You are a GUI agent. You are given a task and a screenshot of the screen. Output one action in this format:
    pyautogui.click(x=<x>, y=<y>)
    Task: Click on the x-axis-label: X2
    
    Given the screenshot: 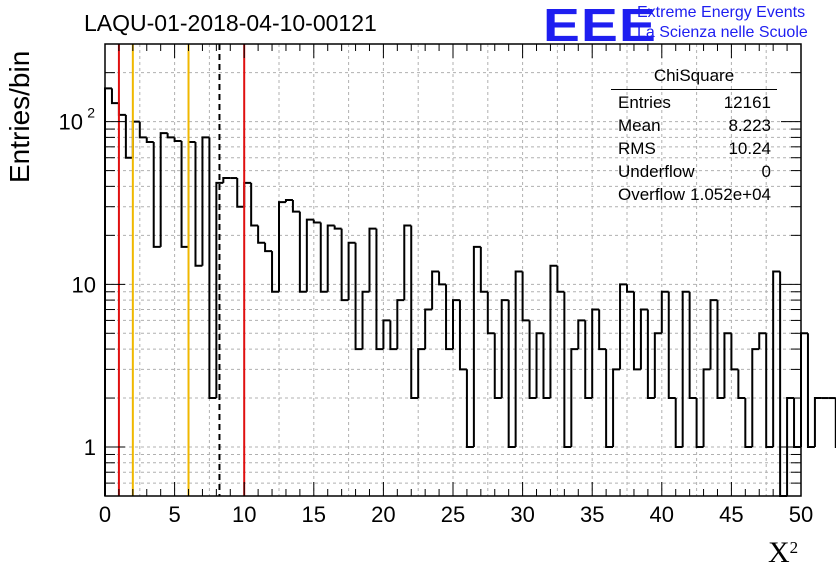 What is the action you would take?
    pyautogui.click(x=783, y=553)
    